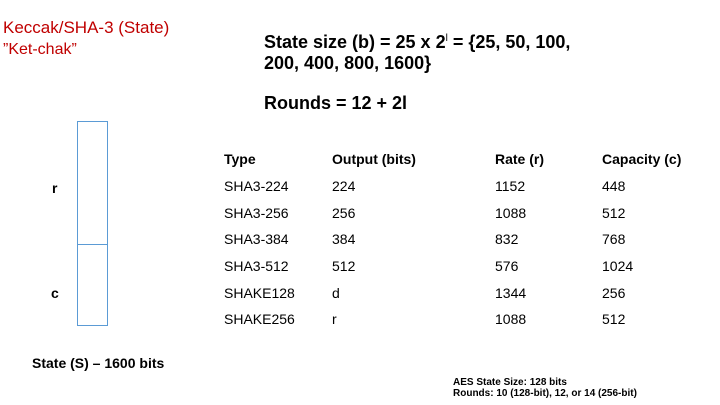 The height and width of the screenshot is (405, 720). Describe the element at coordinates (336, 103) in the screenshot. I see `rounds-formula: Rounds = 12 + 2l` at that location.